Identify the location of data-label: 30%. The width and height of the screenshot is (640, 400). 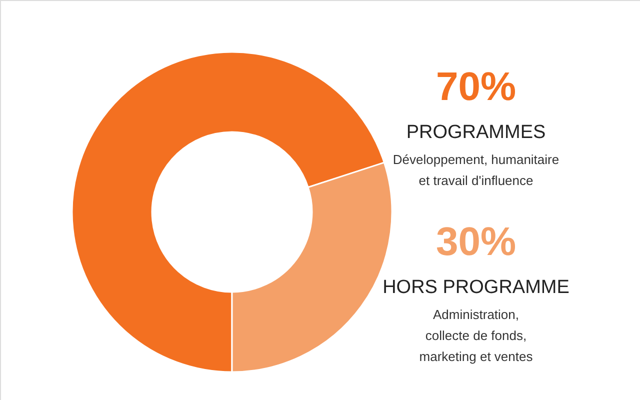
(476, 242).